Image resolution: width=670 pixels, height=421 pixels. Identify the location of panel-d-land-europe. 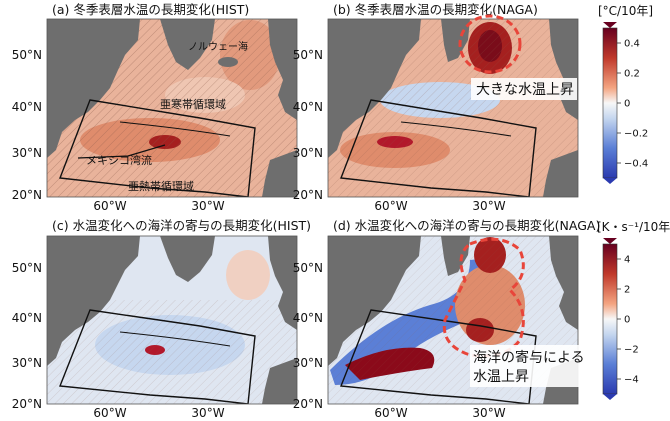
(563, 283).